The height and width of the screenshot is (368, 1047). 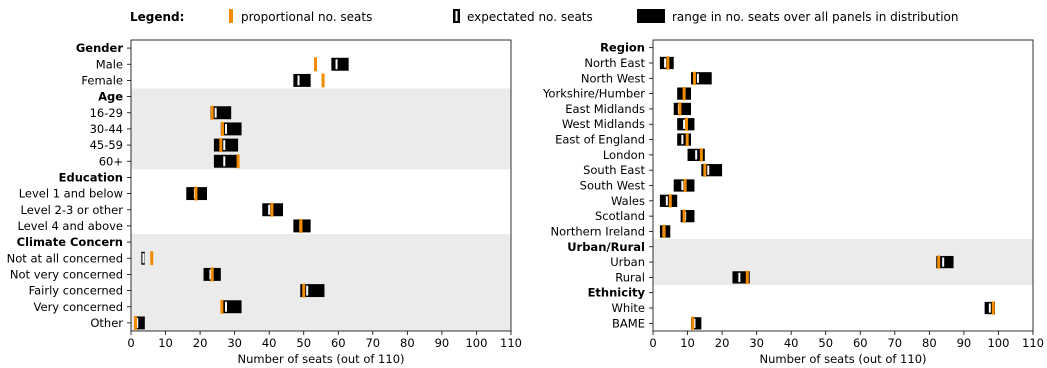 I want to click on row-label: Scotland, so click(x=620, y=216).